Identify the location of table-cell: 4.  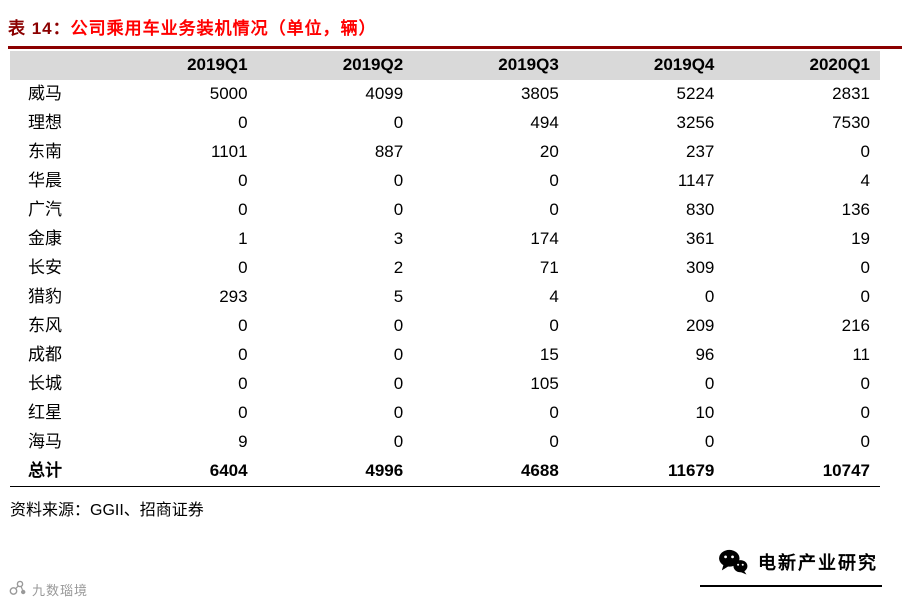
(865, 180).